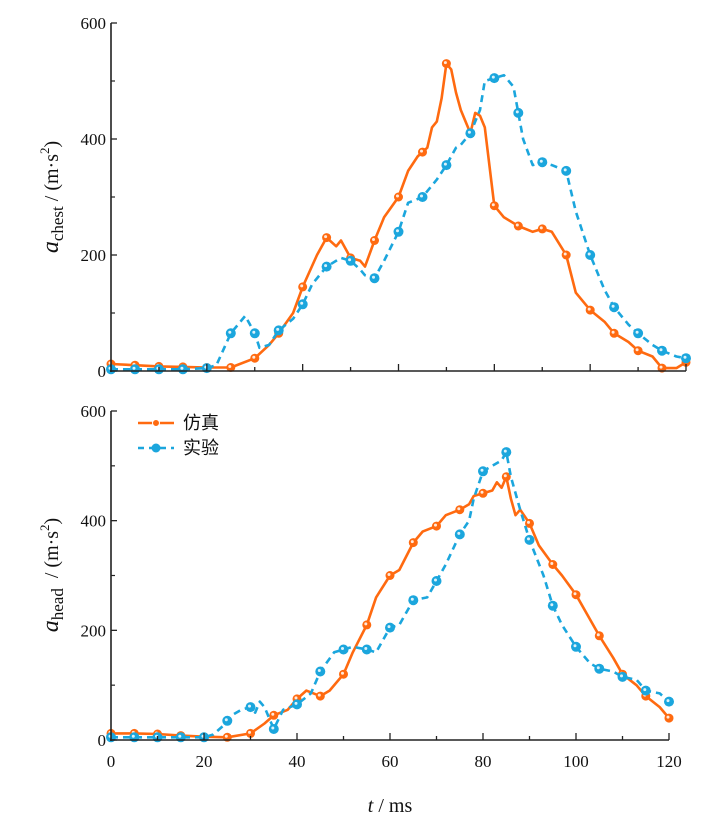 This screenshot has height=826, width=707. I want to click on x-tick-label: 0, so click(111, 761).